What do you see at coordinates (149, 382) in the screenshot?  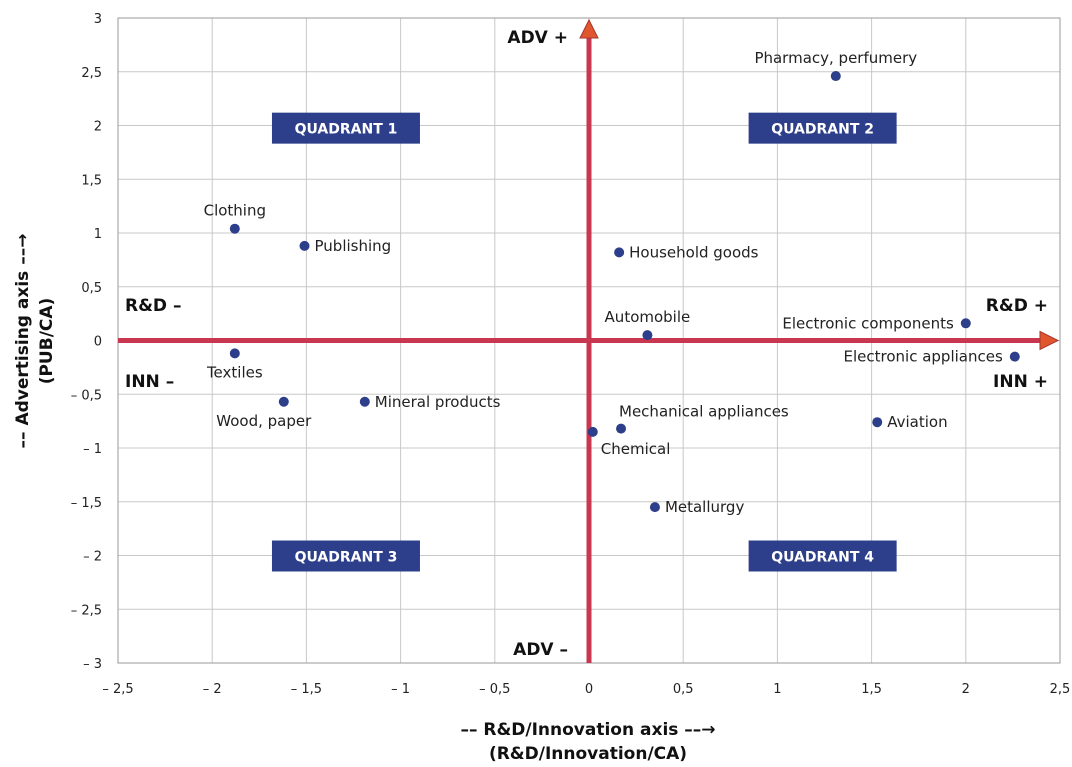 I see `inn-minus-label: INN –` at bounding box center [149, 382].